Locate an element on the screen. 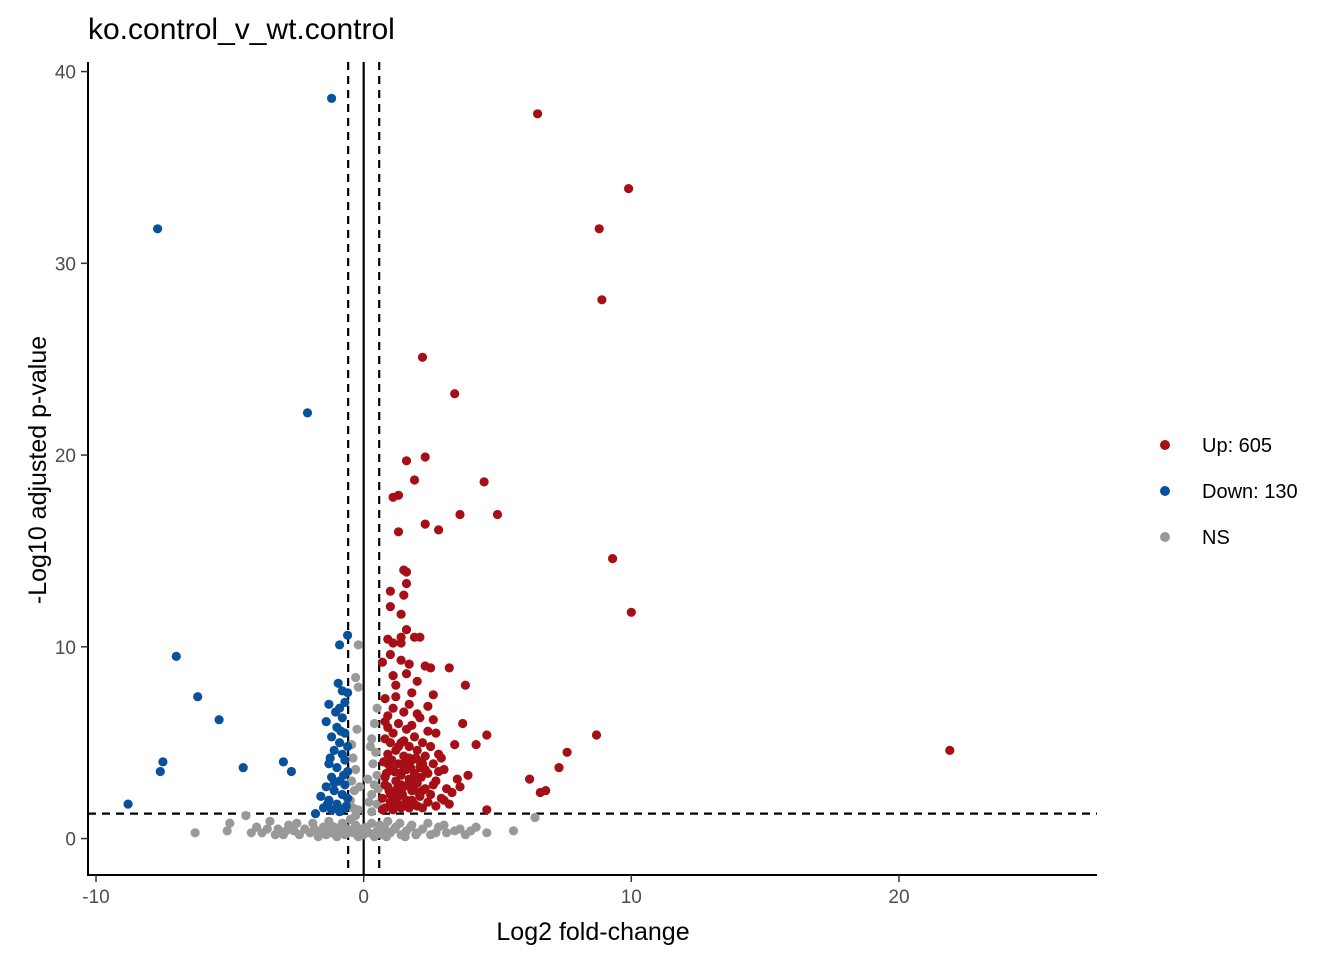 The width and height of the screenshot is (1344, 960). y-tick-label: 10 is located at coordinates (65, 648).